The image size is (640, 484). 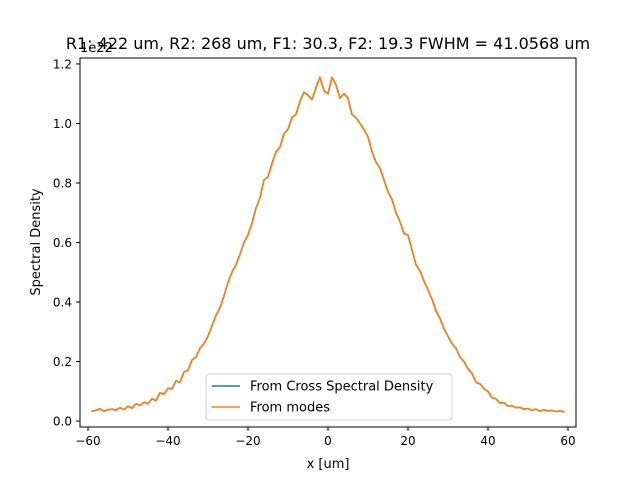 What do you see at coordinates (62, 64) in the screenshot?
I see `y-tick-label: 1.2` at bounding box center [62, 64].